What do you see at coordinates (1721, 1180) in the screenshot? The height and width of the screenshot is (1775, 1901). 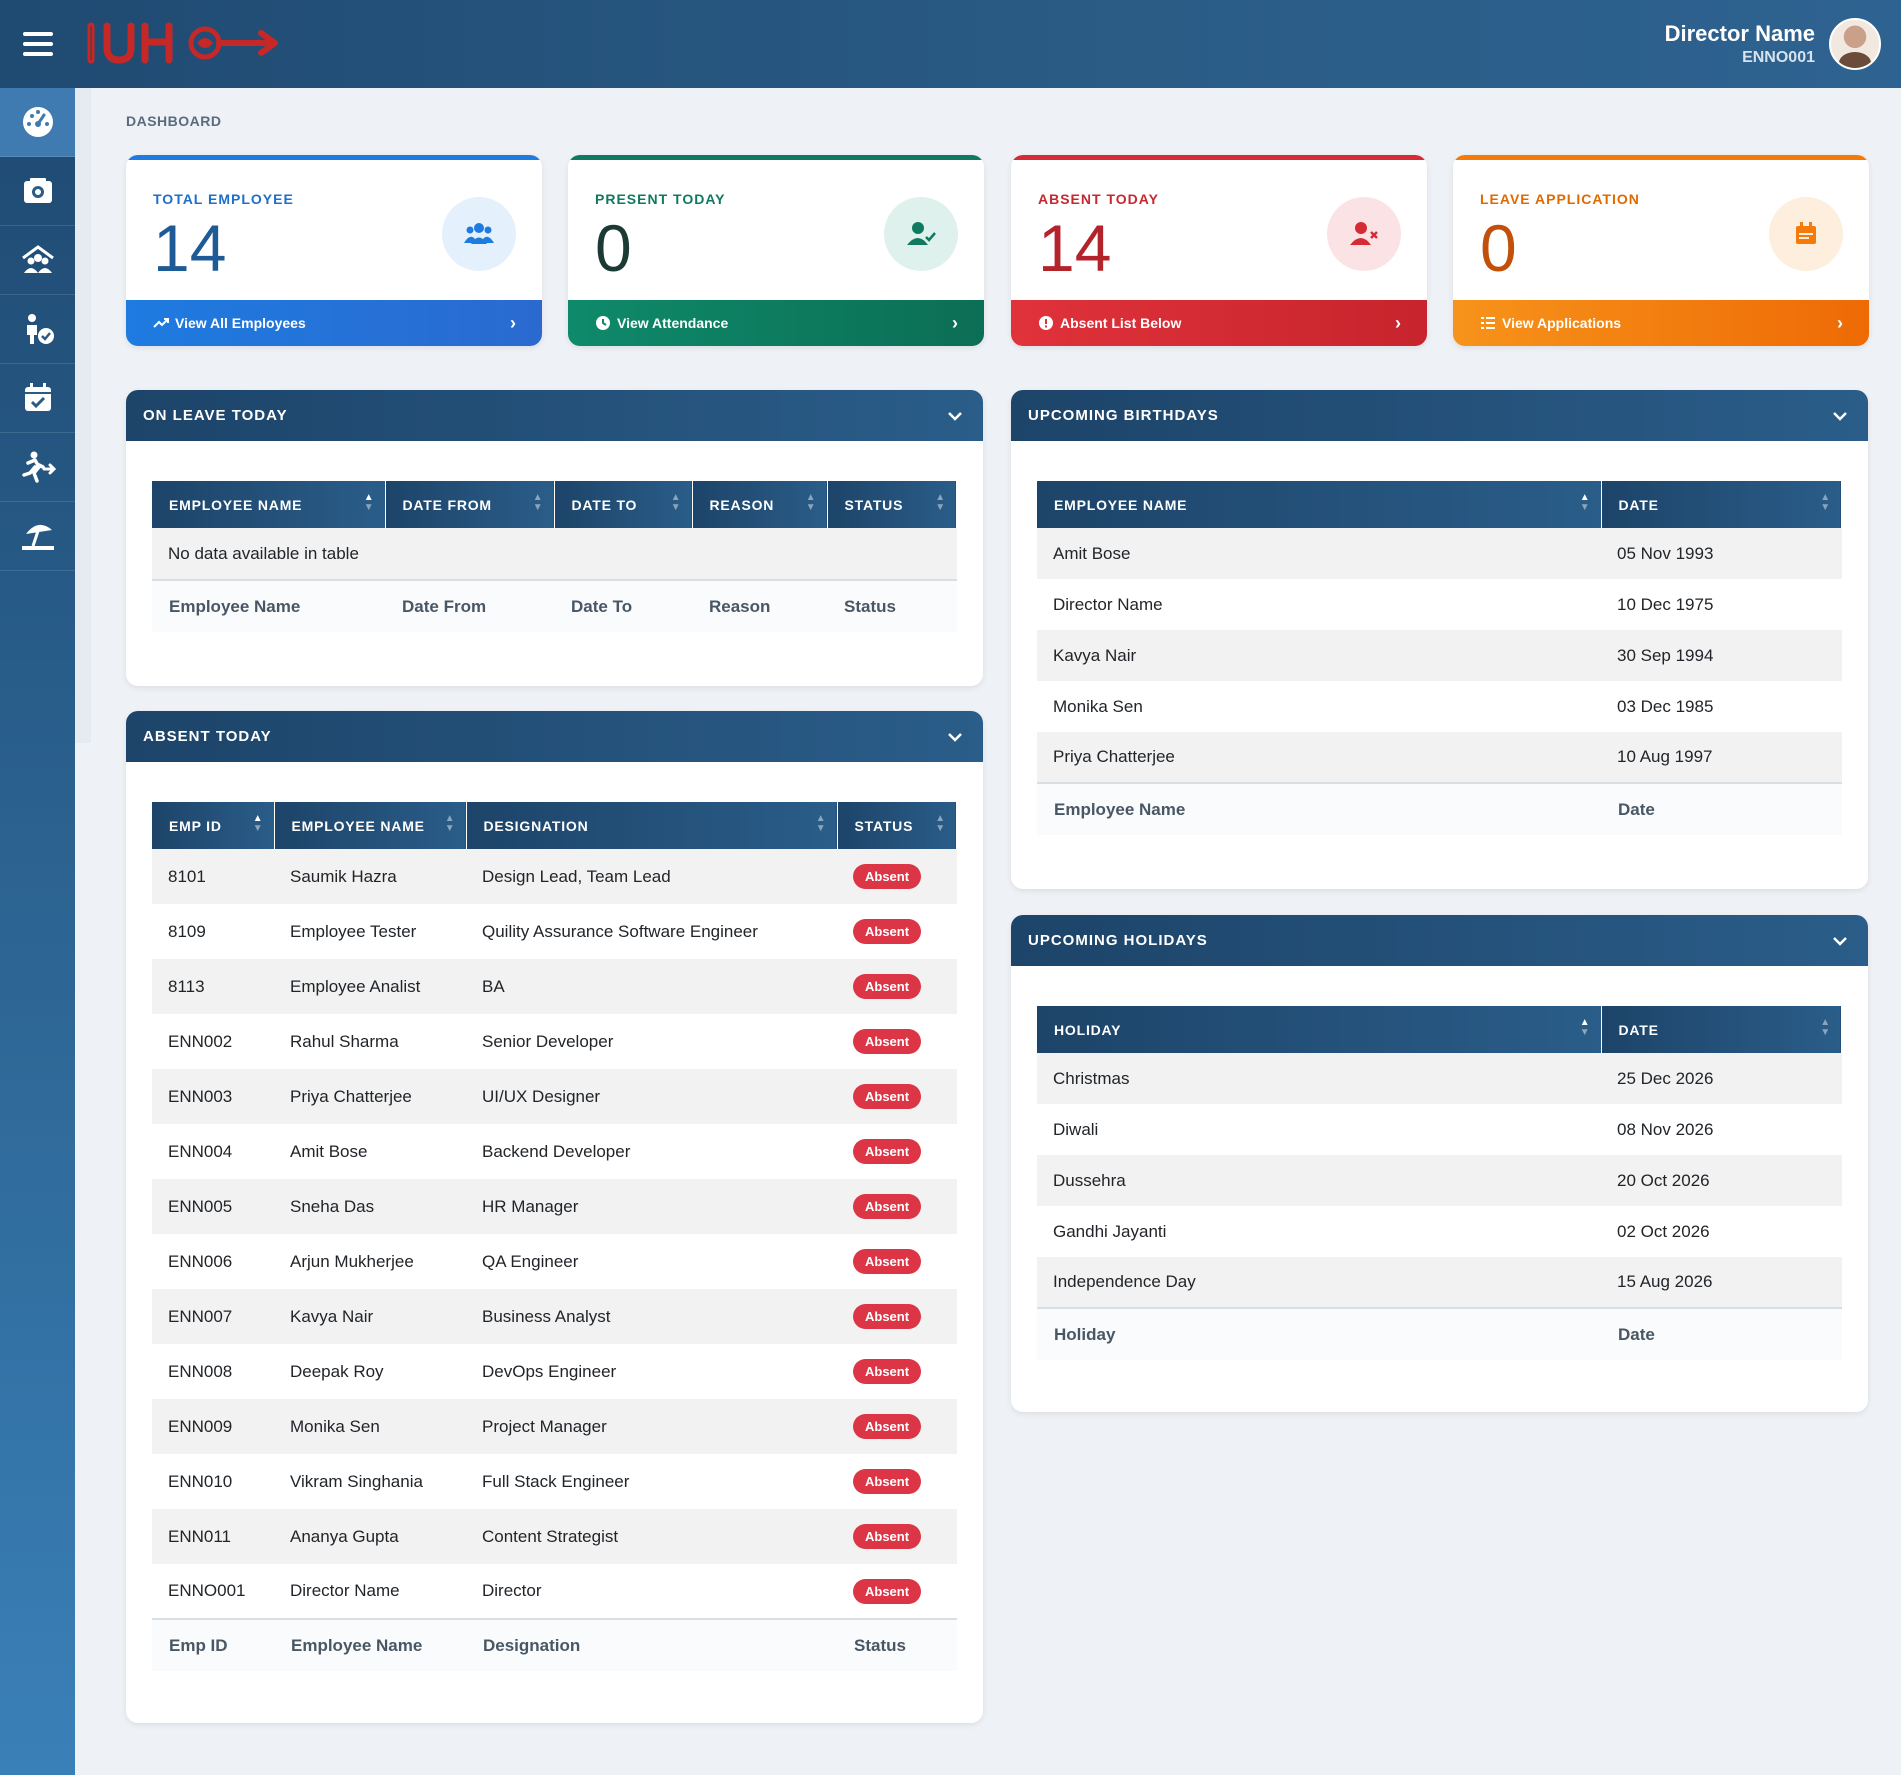 I see `table-cell: 20 Oct 2026` at bounding box center [1721, 1180].